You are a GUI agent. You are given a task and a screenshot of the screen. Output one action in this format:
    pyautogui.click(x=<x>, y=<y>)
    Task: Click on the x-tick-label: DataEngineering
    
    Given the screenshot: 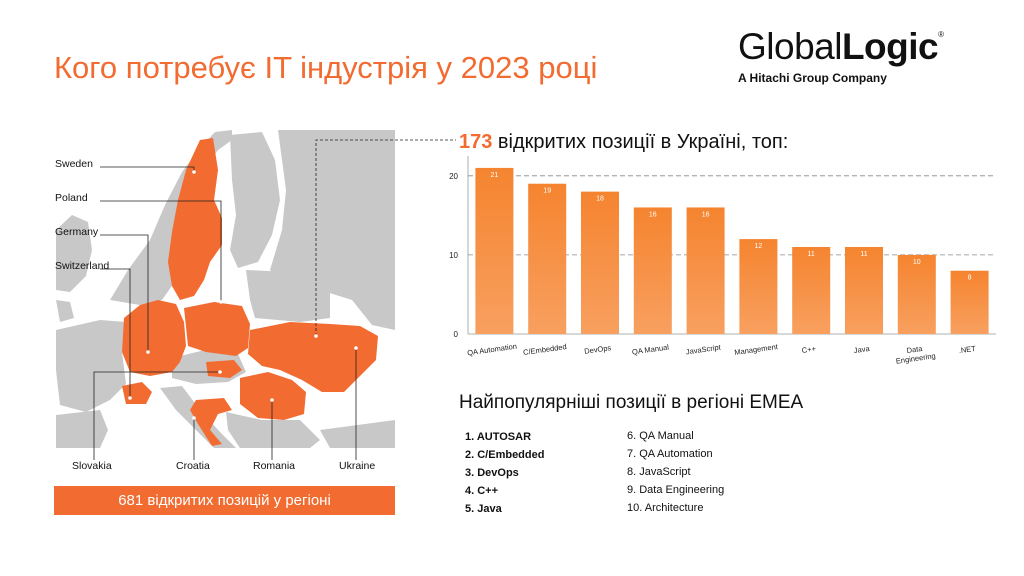 What is the action you would take?
    pyautogui.click(x=915, y=353)
    